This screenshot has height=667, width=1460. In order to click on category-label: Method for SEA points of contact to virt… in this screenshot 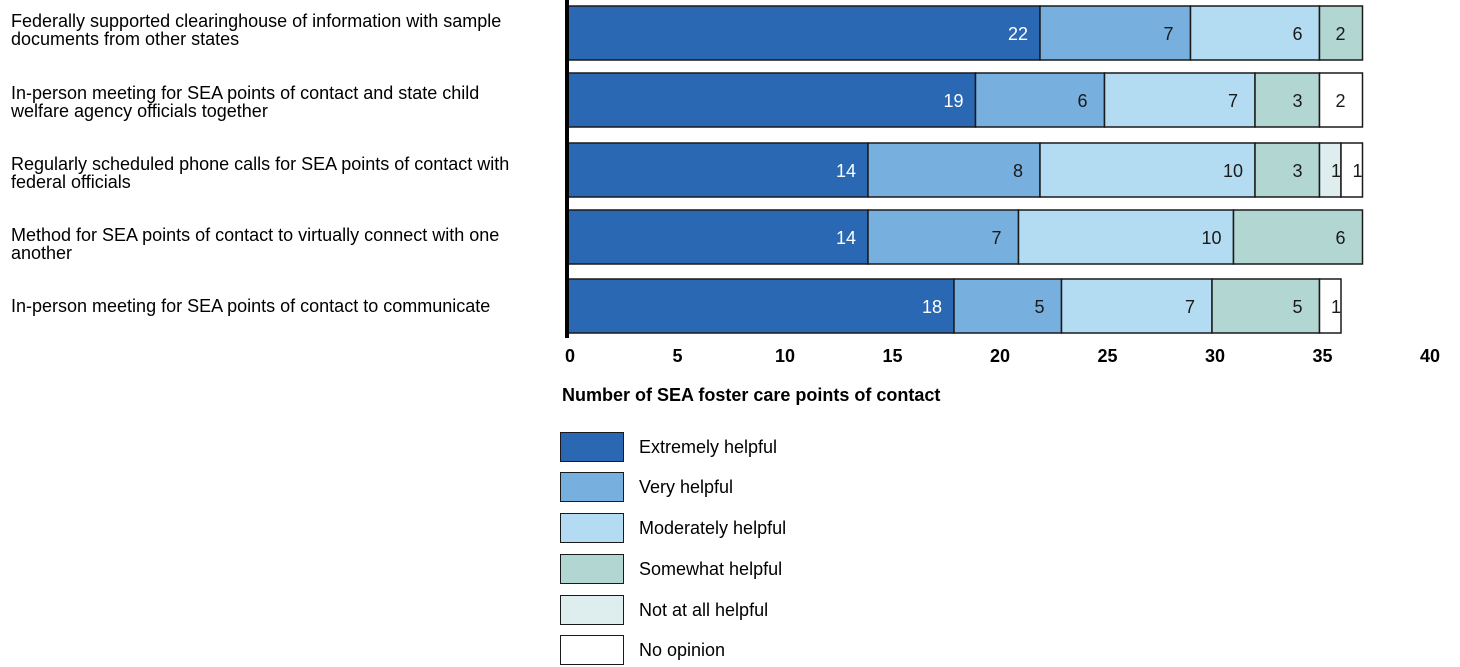, I will do `click(255, 244)`.